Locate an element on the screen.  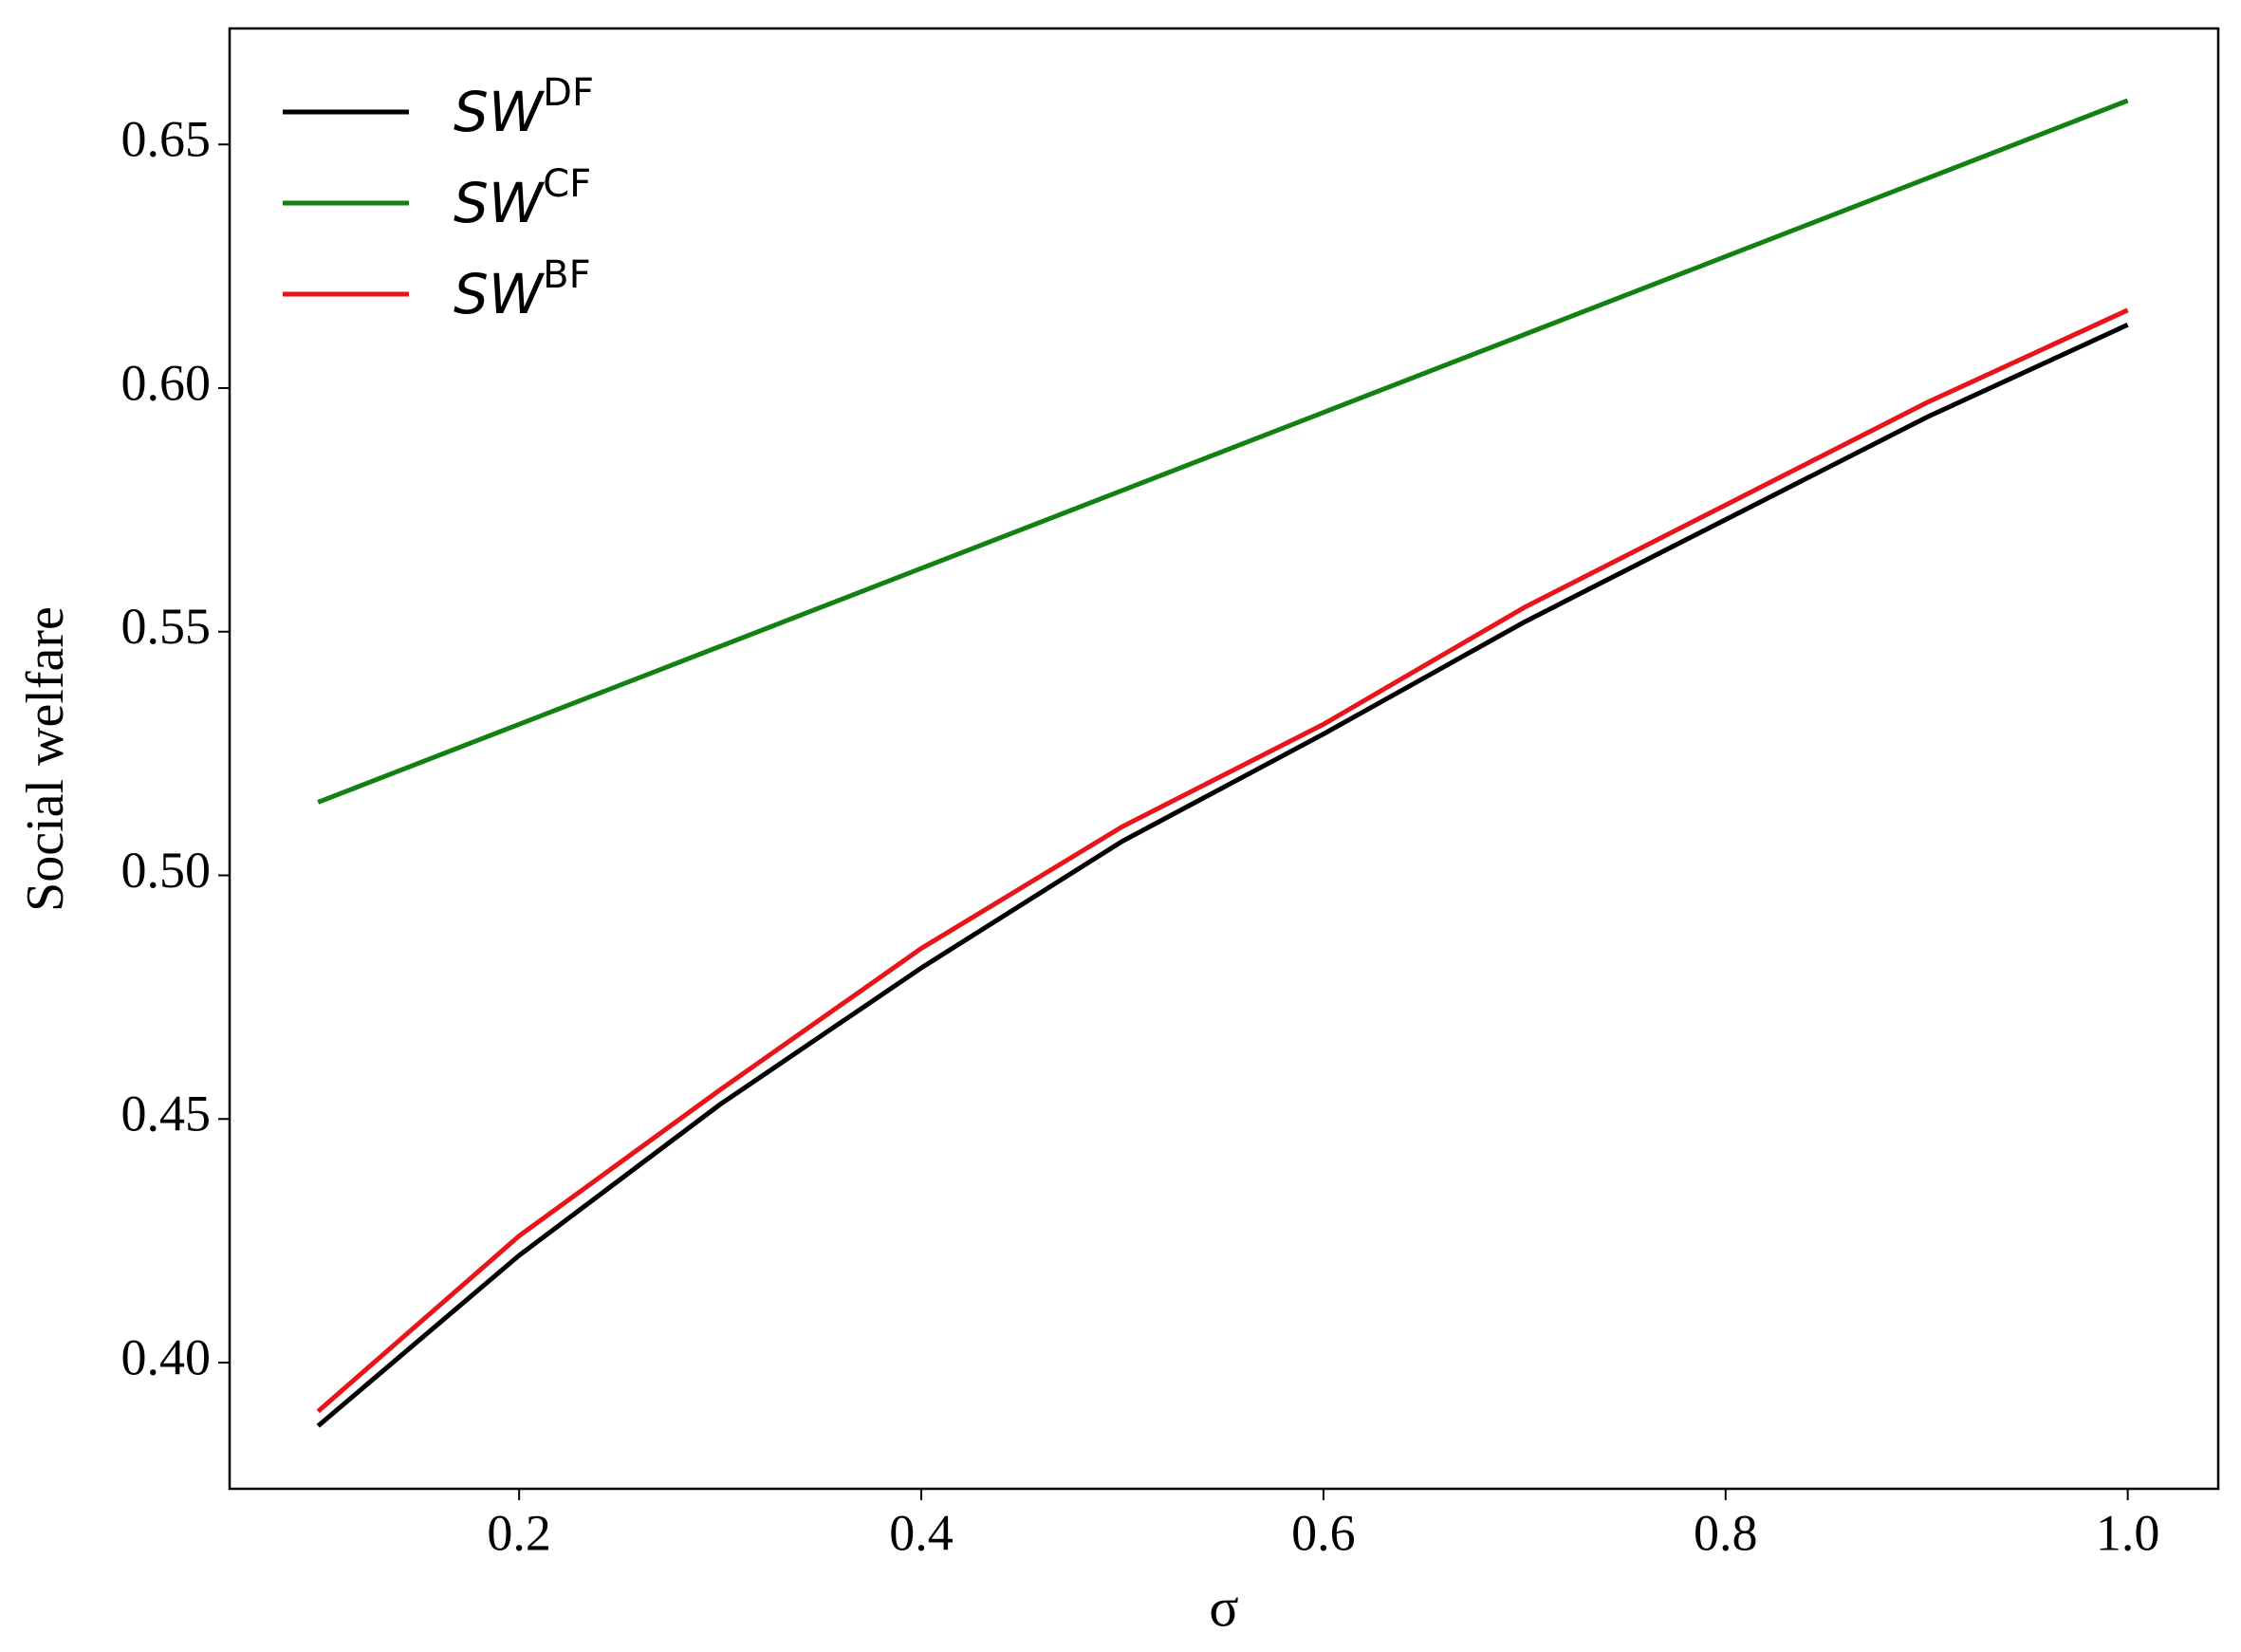
y-tick-label: 0.50 is located at coordinates (166, 870).